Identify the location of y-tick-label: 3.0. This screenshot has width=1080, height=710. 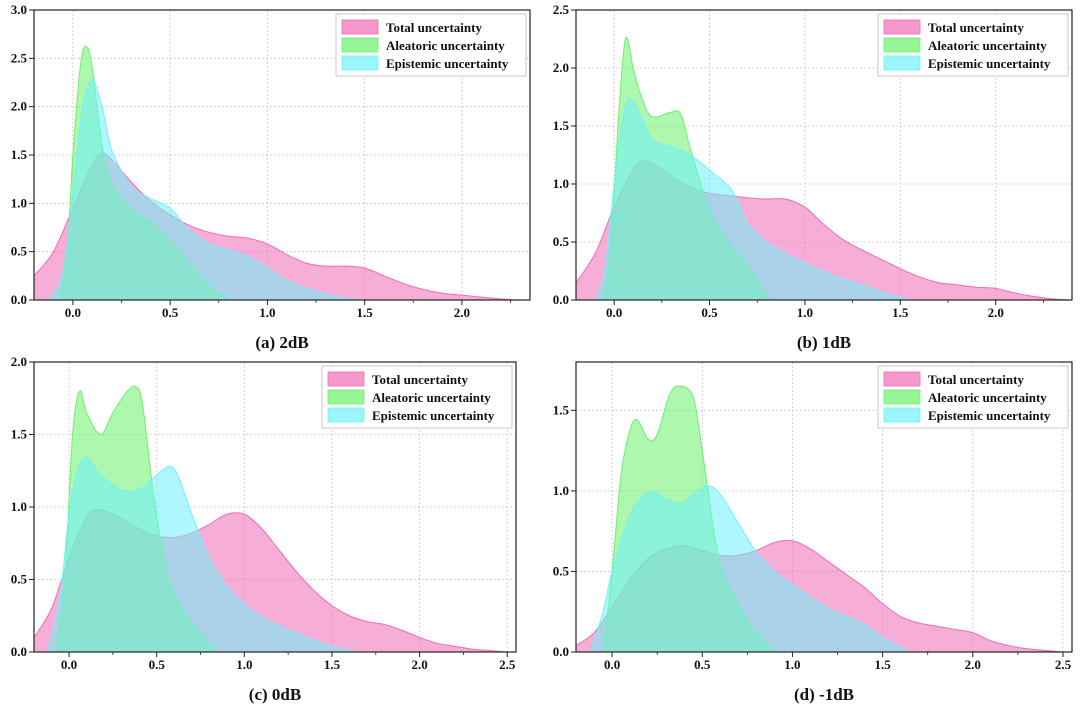
(19, 9).